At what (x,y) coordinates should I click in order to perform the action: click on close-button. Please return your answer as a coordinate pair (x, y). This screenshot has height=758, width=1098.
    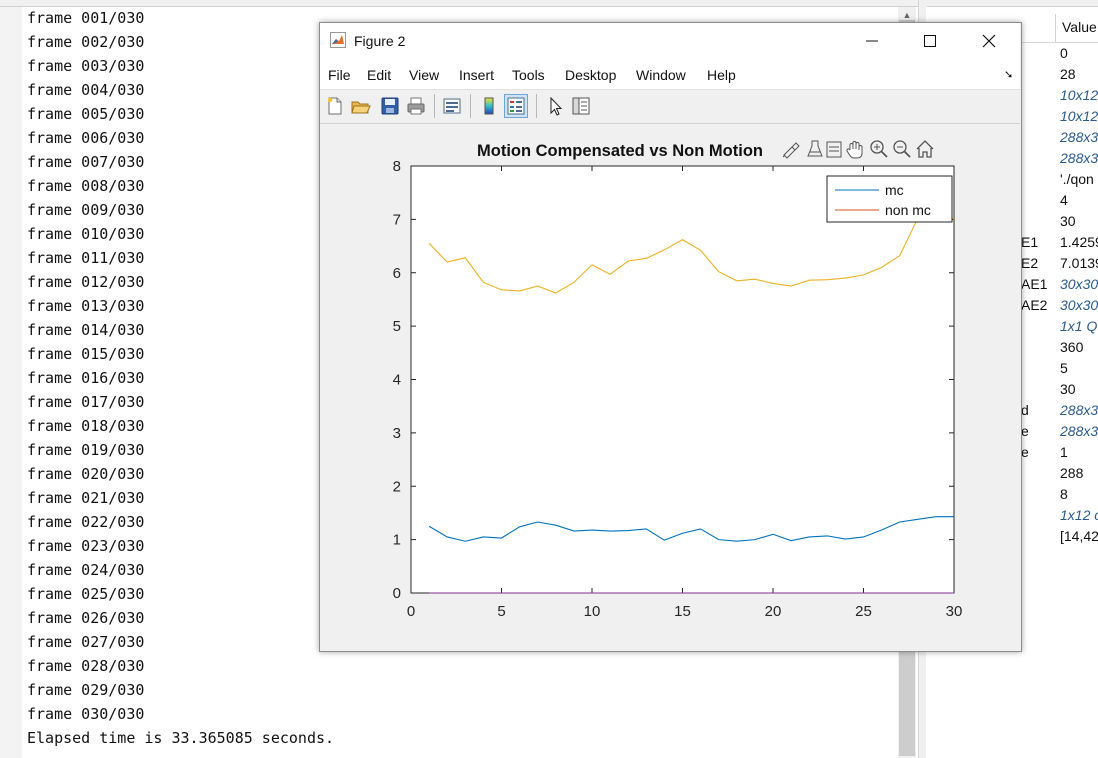
    Looking at the image, I should click on (989, 41).